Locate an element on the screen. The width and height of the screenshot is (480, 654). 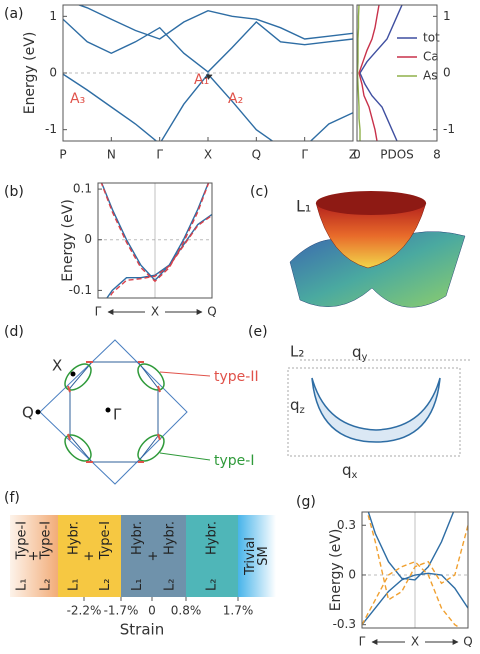
axis-label-sub: z is located at coordinates (302, 410).